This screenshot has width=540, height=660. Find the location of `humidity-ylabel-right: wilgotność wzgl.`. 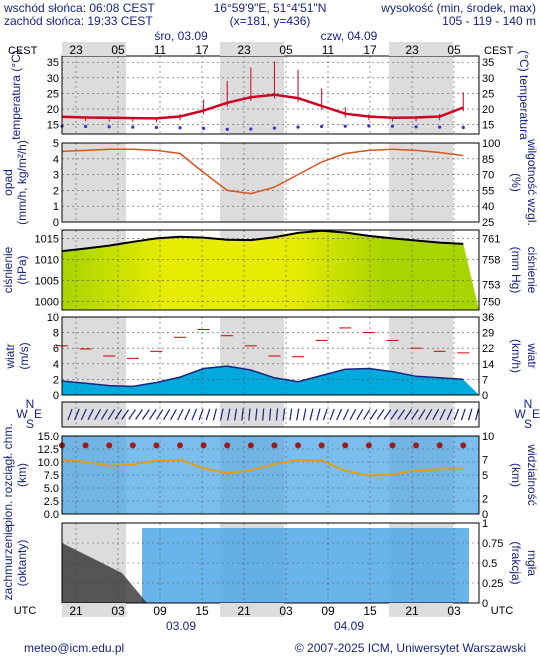

humidity-ylabel-right: wilgotność wzgl. is located at coordinates (532, 182).